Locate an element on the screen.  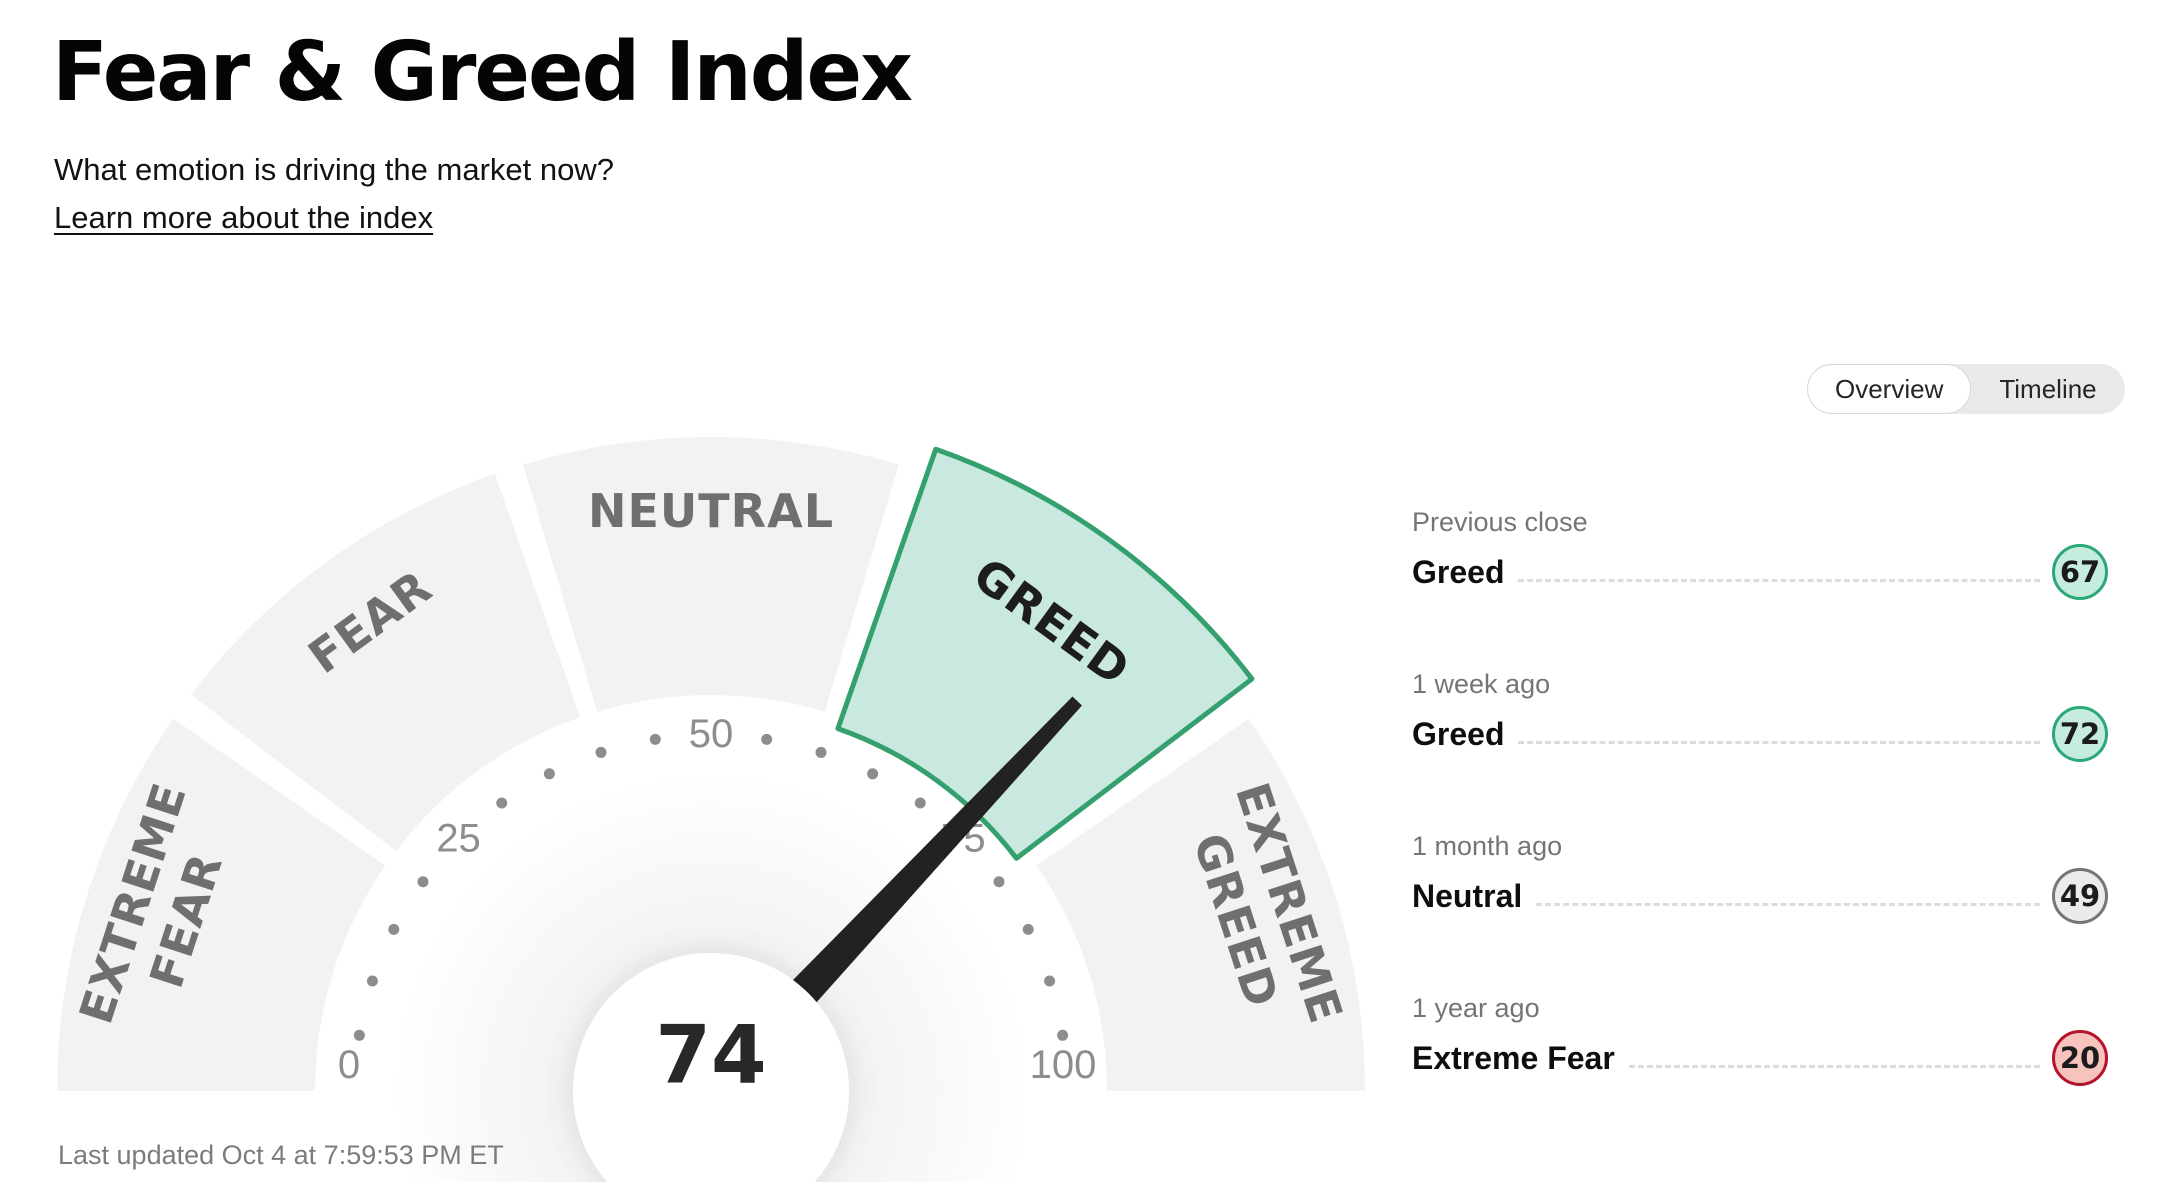
history-period-label: 1 month ago is located at coordinates (1487, 846).